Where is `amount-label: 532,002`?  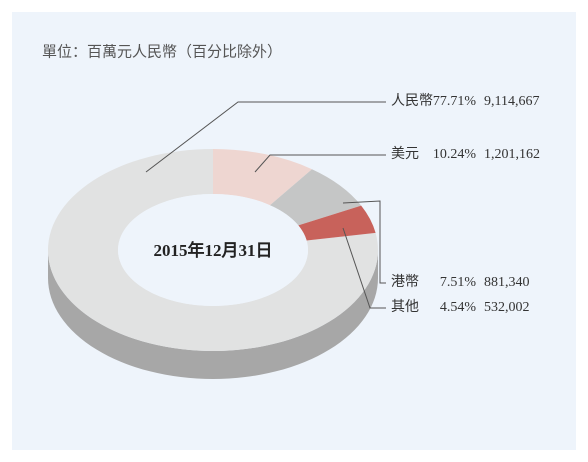
amount-label: 532,002 is located at coordinates (507, 307).